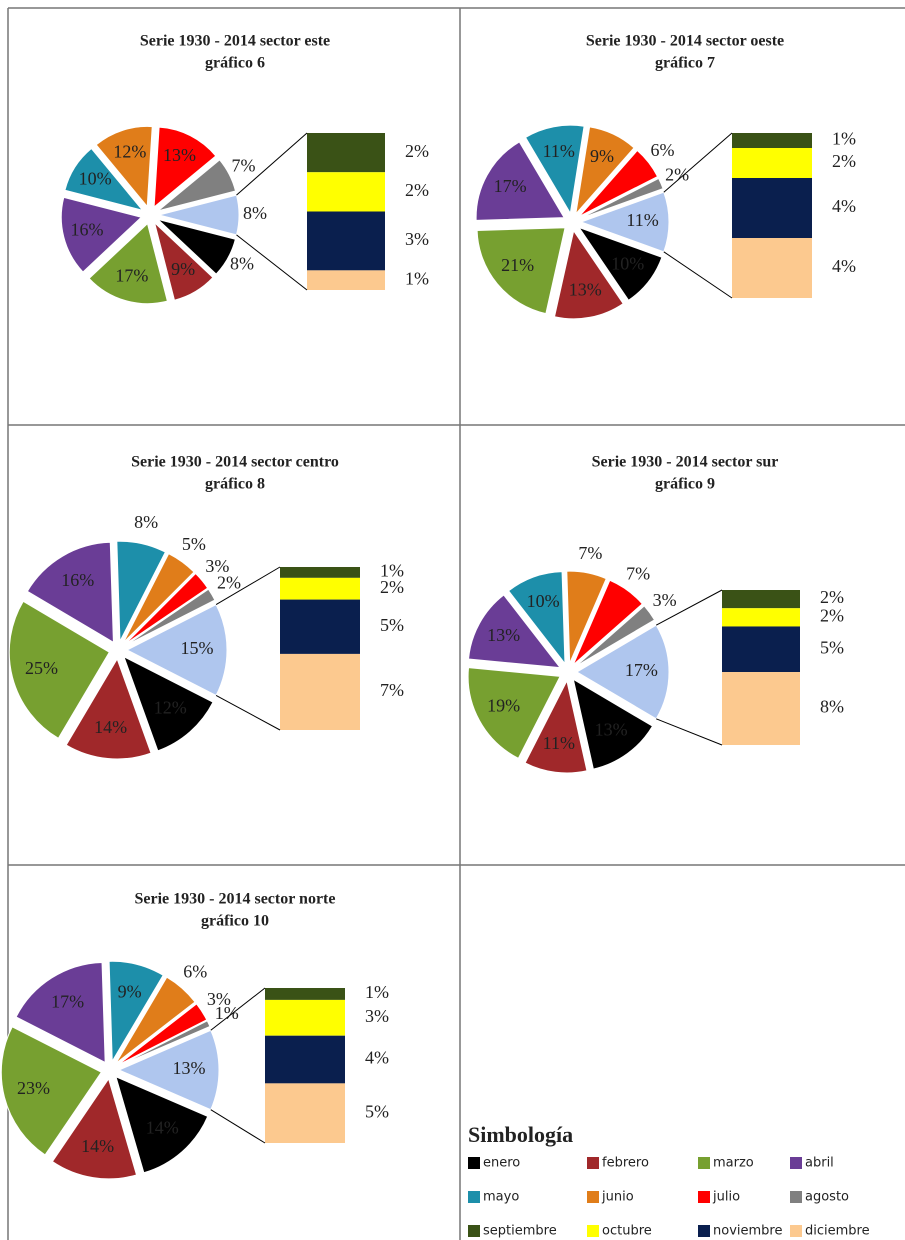  What do you see at coordinates (503, 705) in the screenshot?
I see `slice-label: 19%` at bounding box center [503, 705].